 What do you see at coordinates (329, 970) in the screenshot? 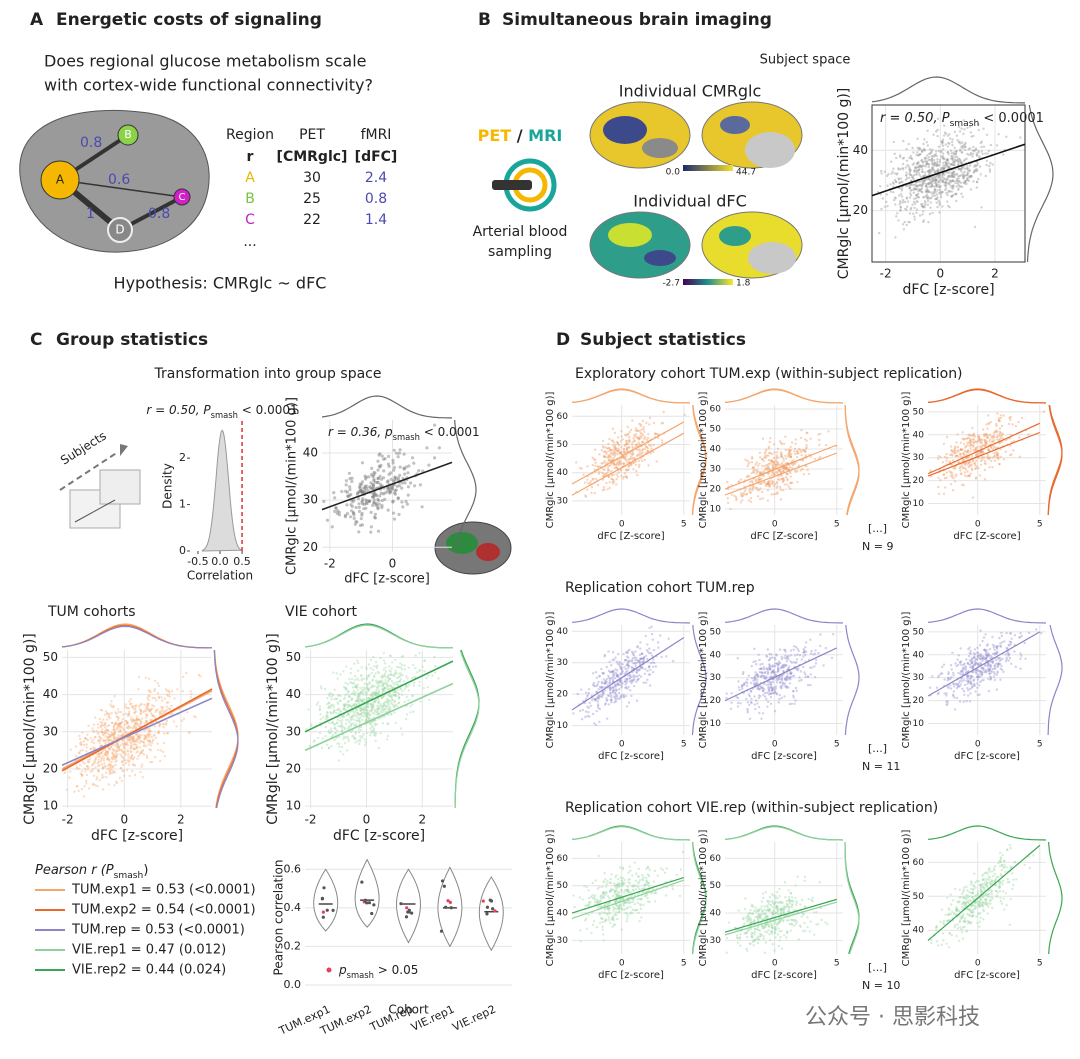
I see `legend-dot` at bounding box center [329, 970].